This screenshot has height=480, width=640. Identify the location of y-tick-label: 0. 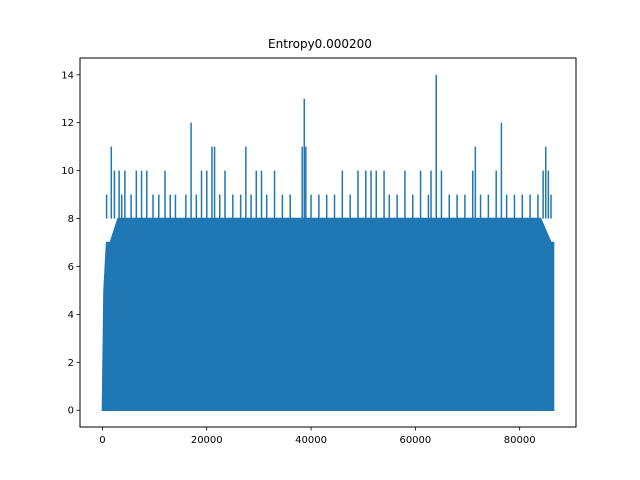
(71, 411).